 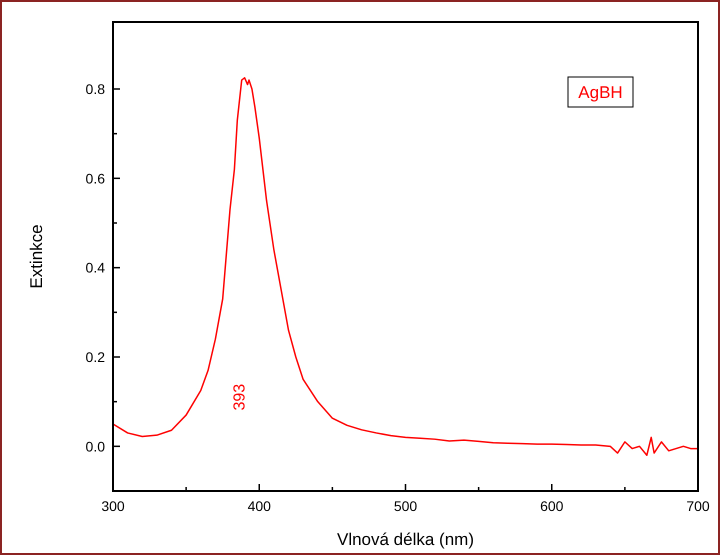 What do you see at coordinates (240, 397) in the screenshot?
I see `annotation: 393` at bounding box center [240, 397].